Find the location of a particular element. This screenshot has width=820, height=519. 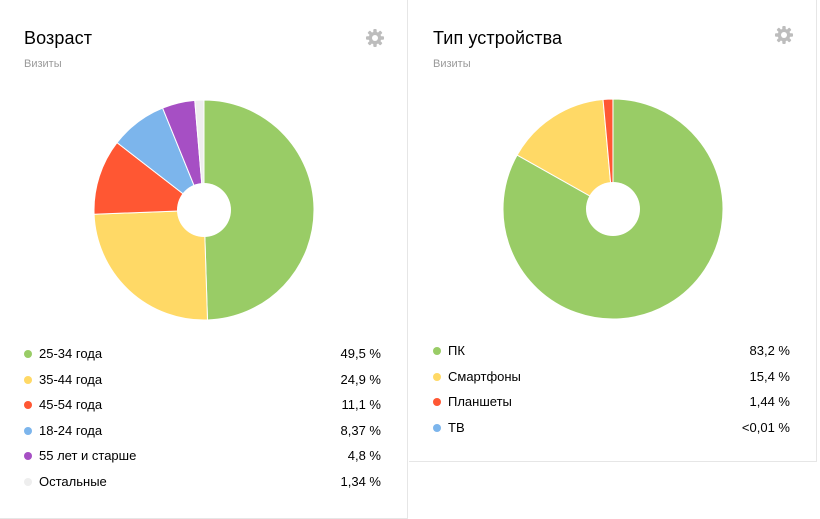

legend-value: 24,9 % is located at coordinates (360, 379).